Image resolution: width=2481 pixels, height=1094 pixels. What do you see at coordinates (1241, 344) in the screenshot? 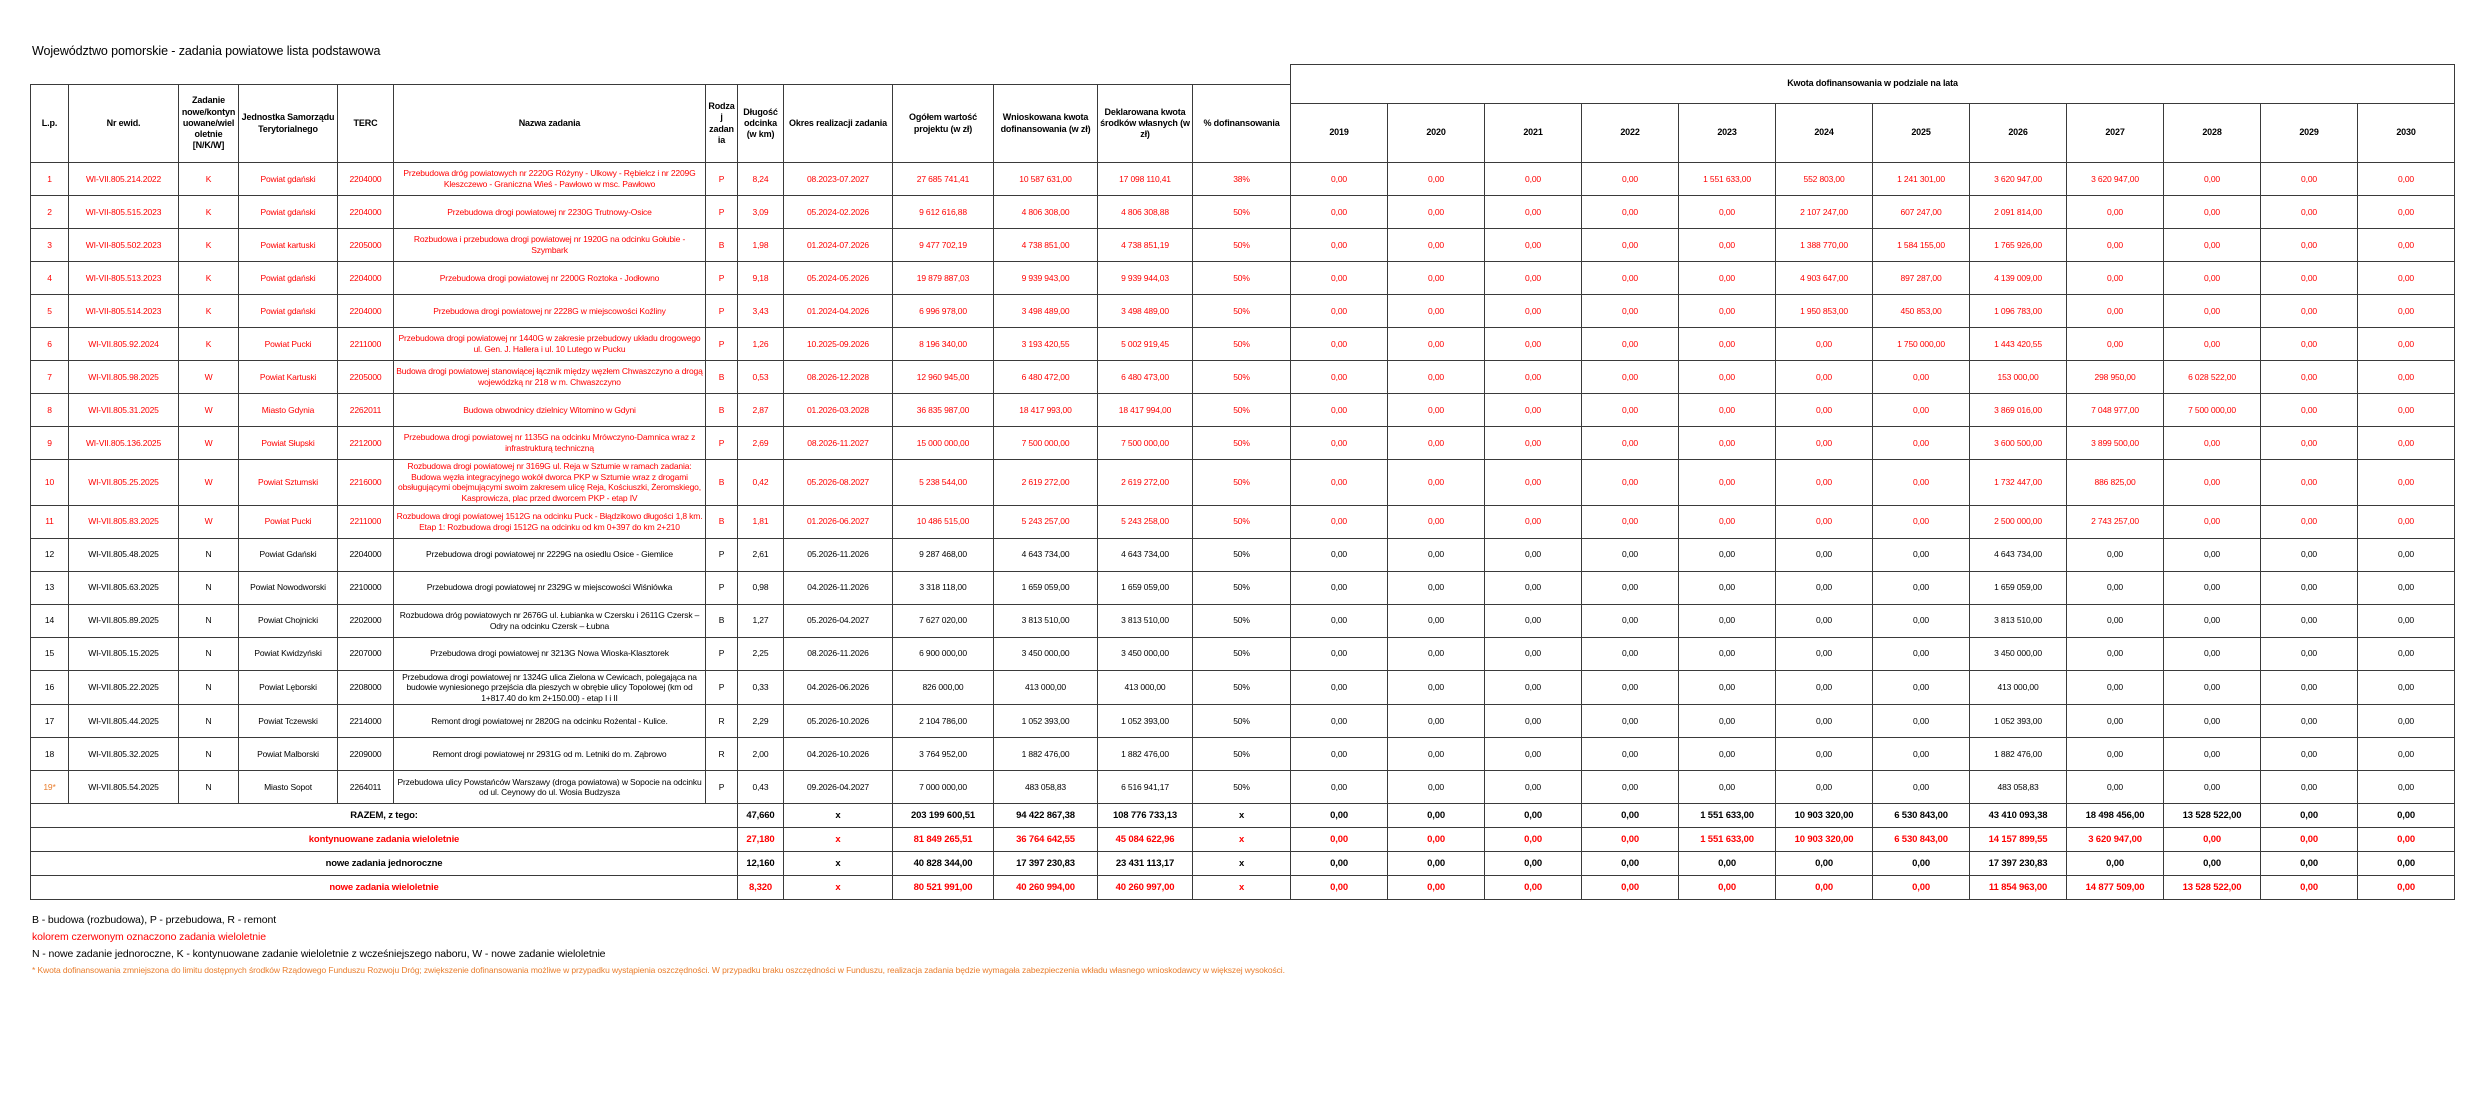
I see `cell-procent: 50%` at bounding box center [1241, 344].